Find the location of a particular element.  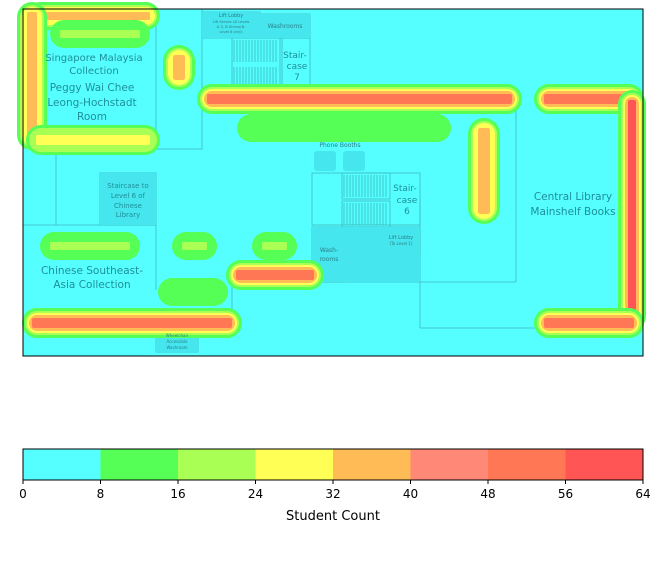

room-label: Room is located at coordinates (92, 117).